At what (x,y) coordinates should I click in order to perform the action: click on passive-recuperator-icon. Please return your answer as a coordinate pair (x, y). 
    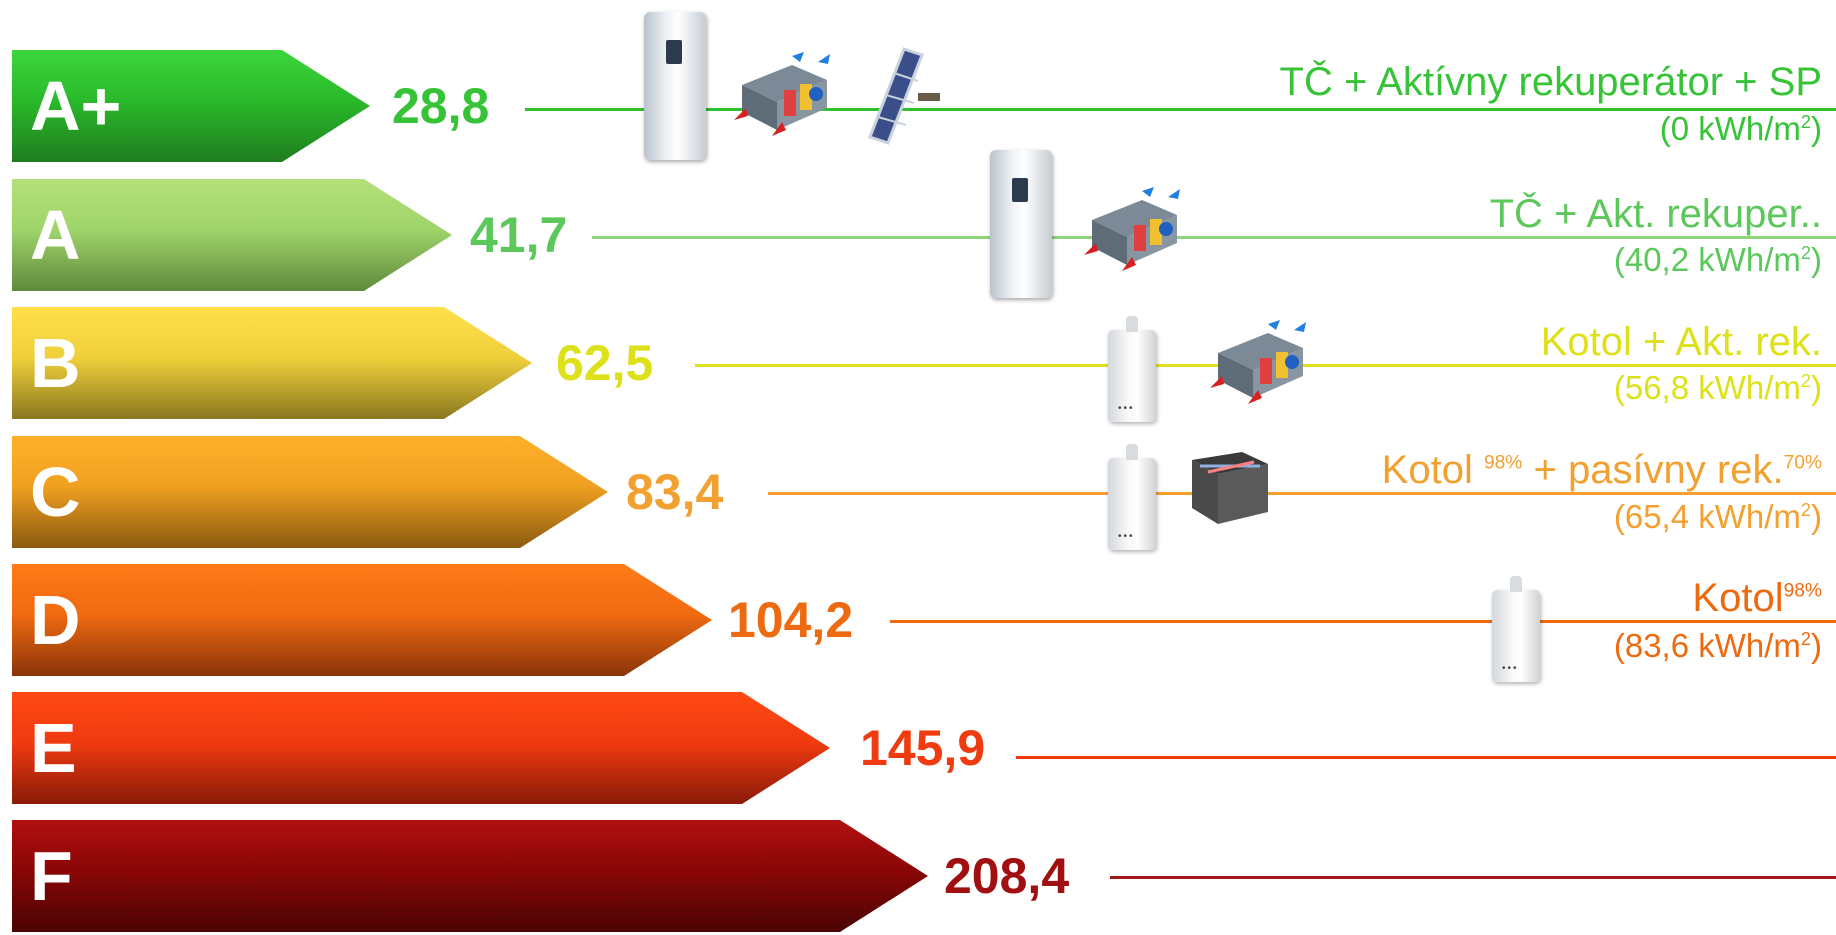
    Looking at the image, I should click on (1229, 488).